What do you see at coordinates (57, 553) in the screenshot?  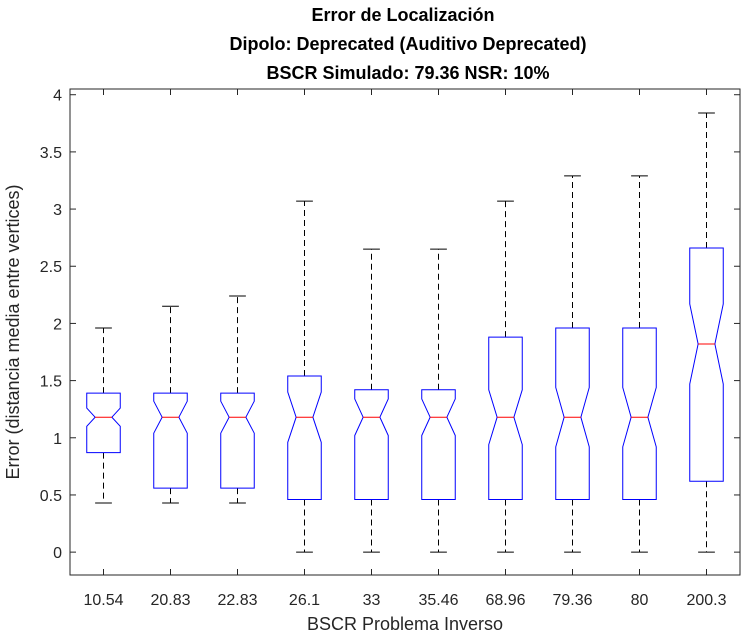 I see `y-tick-label: 0` at bounding box center [57, 553].